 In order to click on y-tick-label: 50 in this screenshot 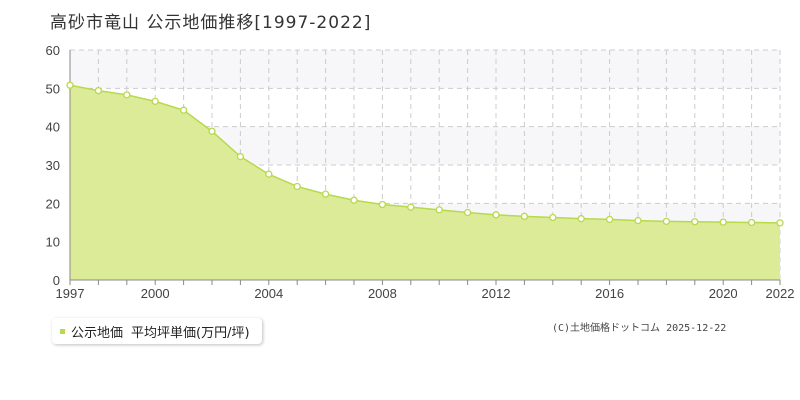, I will do `click(53, 88)`.